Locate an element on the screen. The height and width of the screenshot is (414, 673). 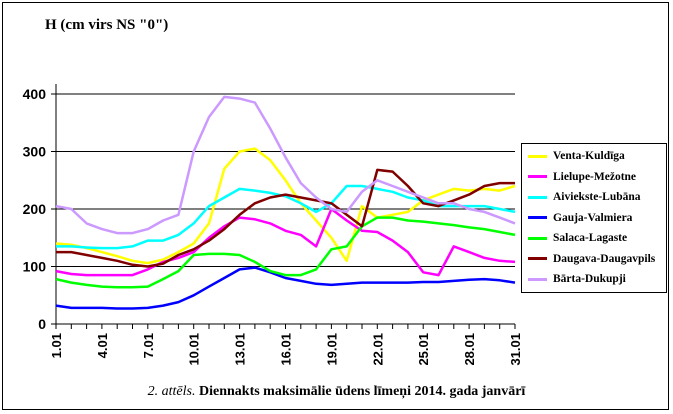
legend-item-6: Bārta-Dukupji is located at coordinates (594, 279).